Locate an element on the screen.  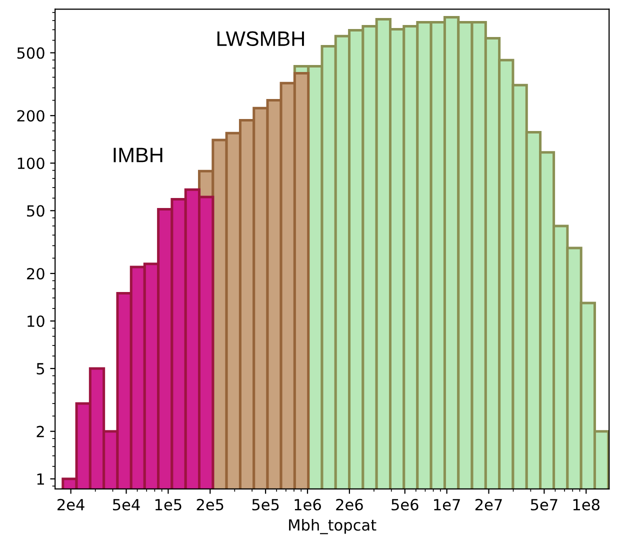
x-tick-label: 2e7 is located at coordinates (488, 504).